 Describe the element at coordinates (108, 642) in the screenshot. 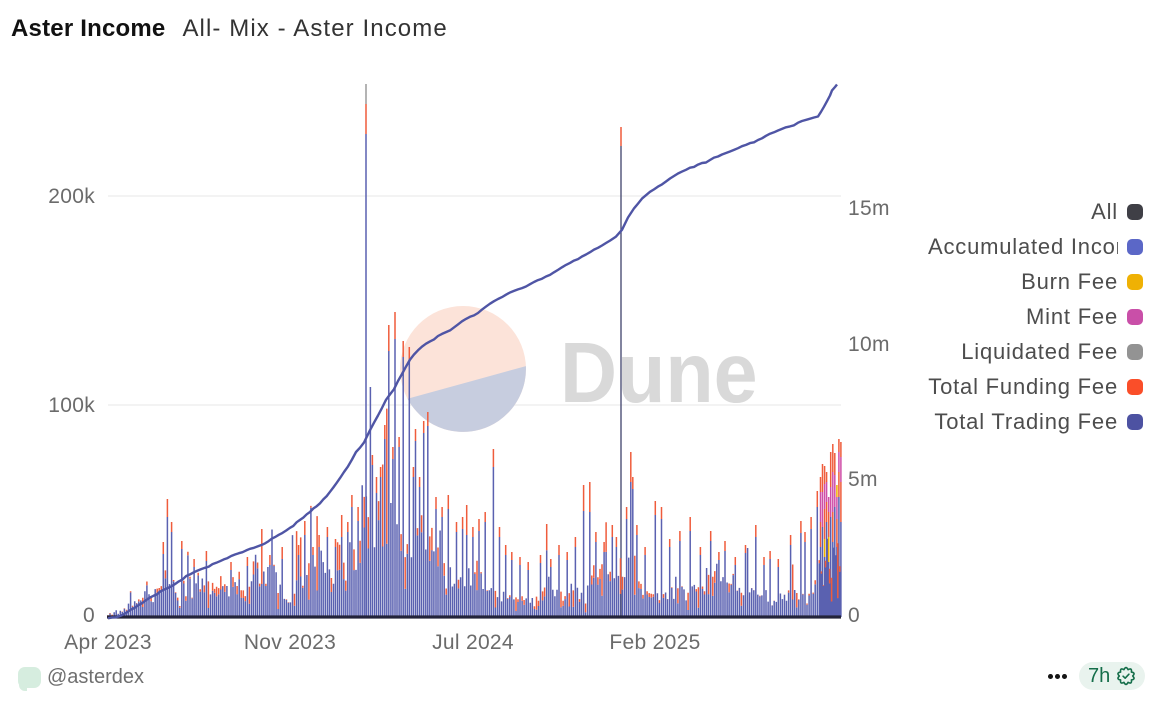

I see `svg-text: Apr 2023` at that location.